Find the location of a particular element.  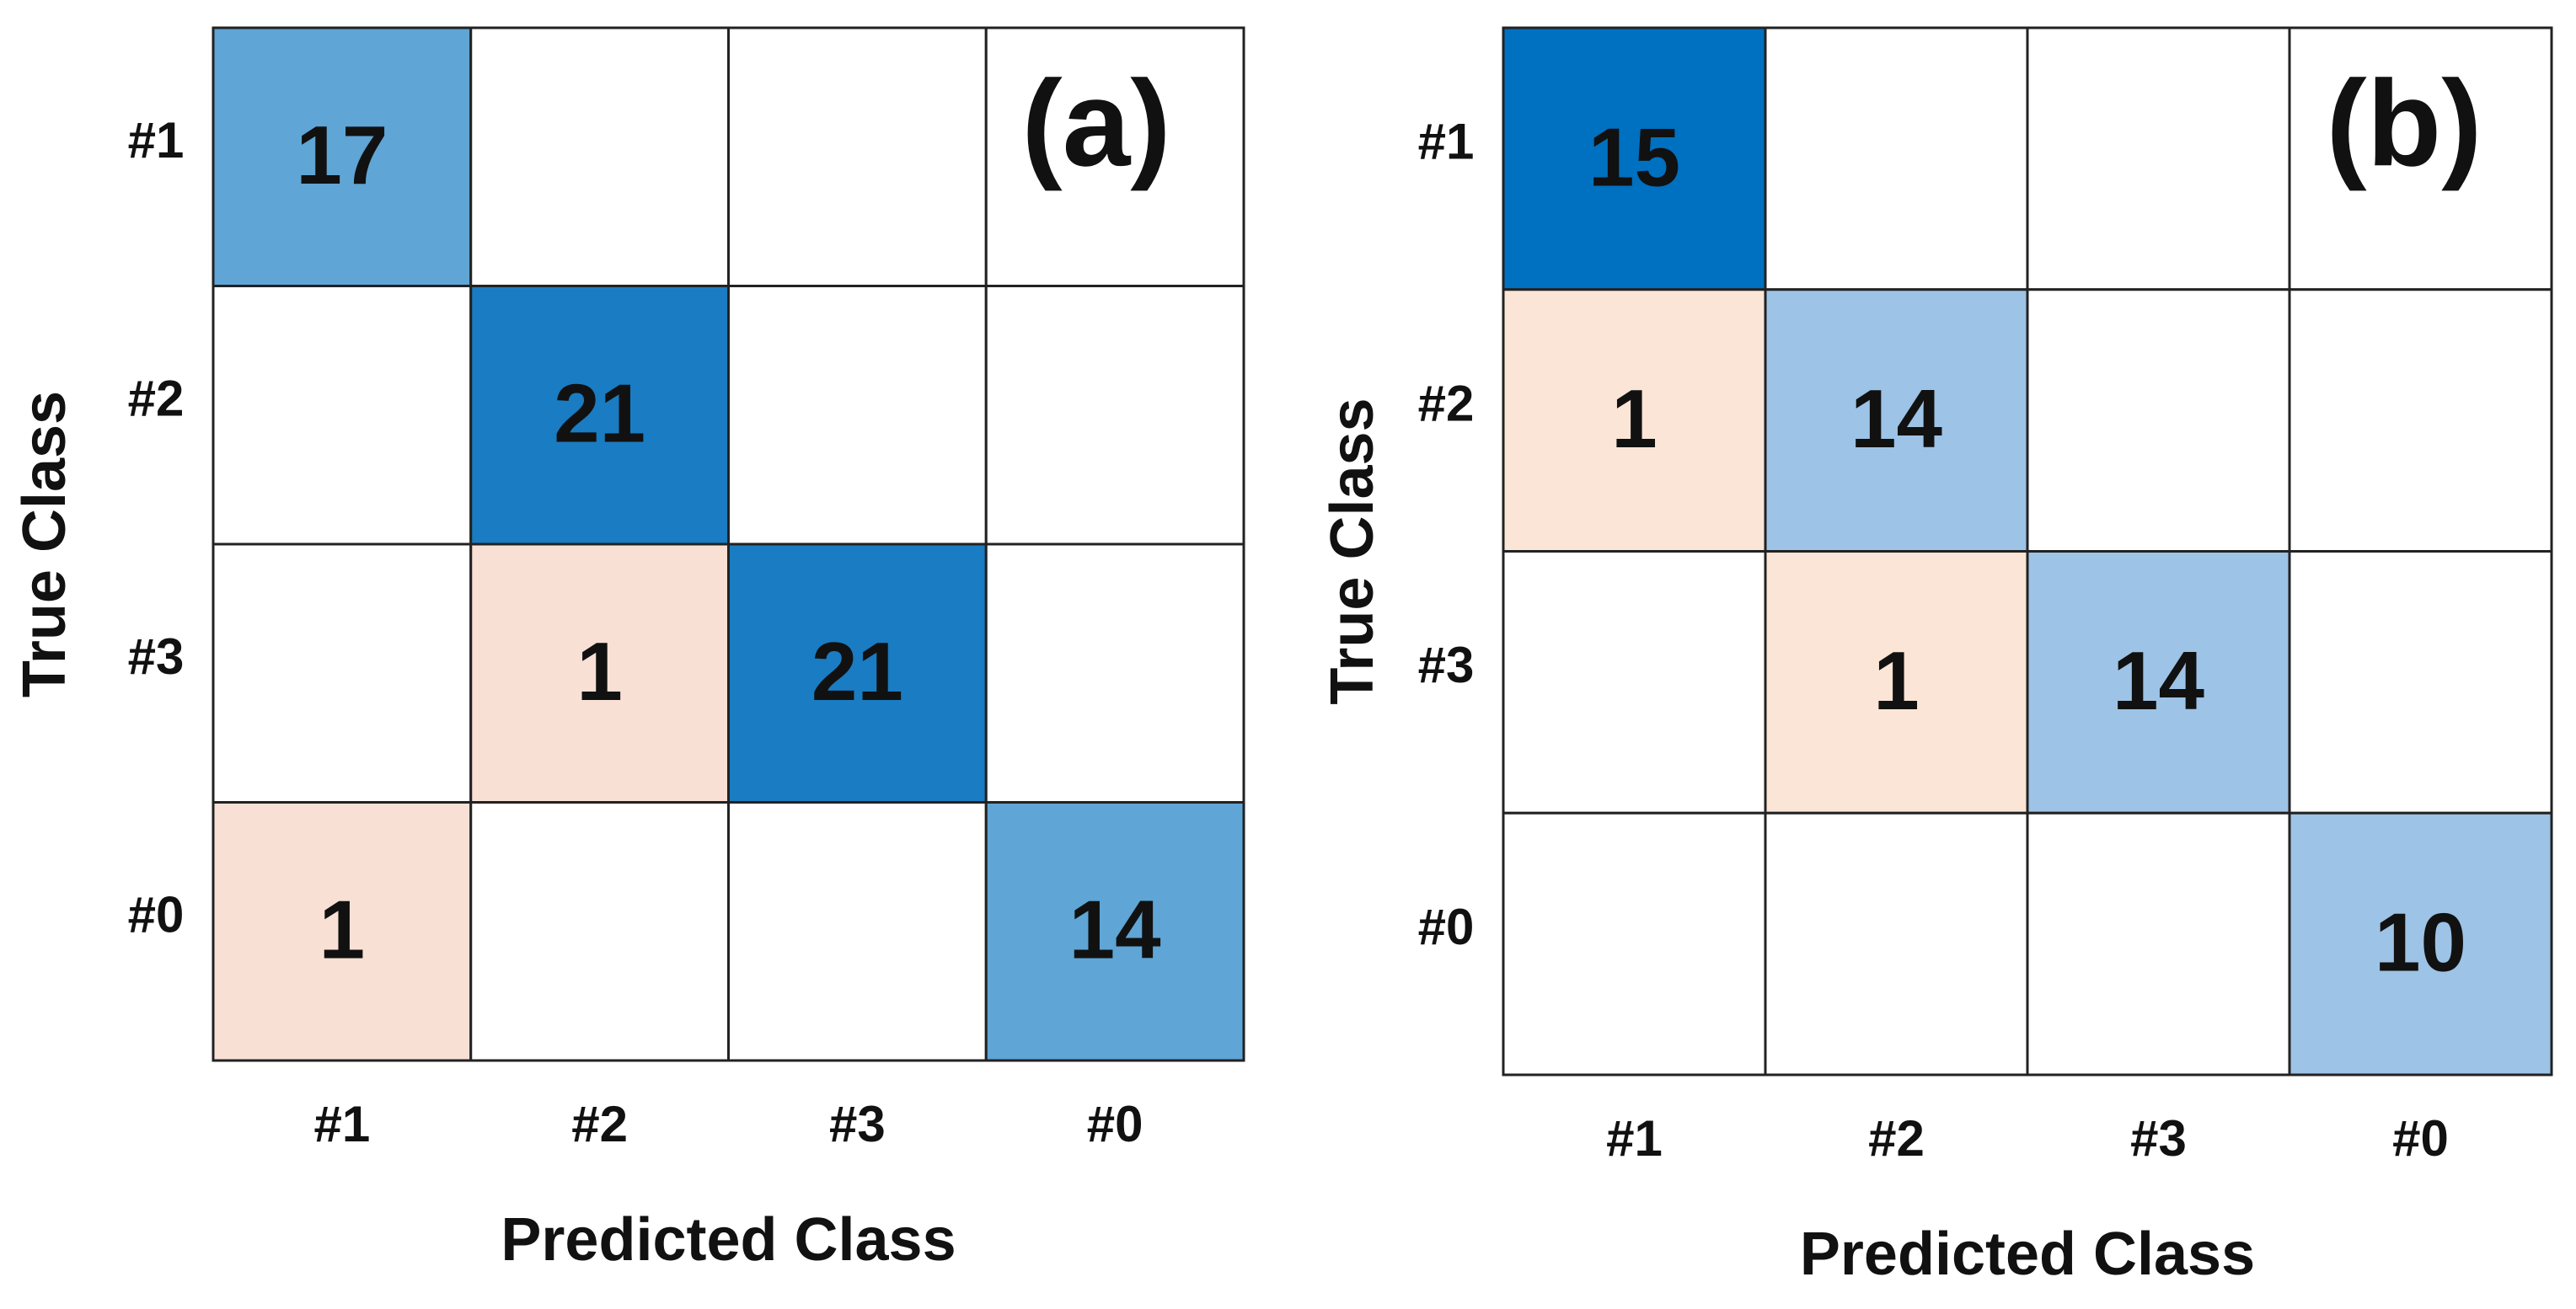

panel-label: (b) is located at coordinates (2404, 123).